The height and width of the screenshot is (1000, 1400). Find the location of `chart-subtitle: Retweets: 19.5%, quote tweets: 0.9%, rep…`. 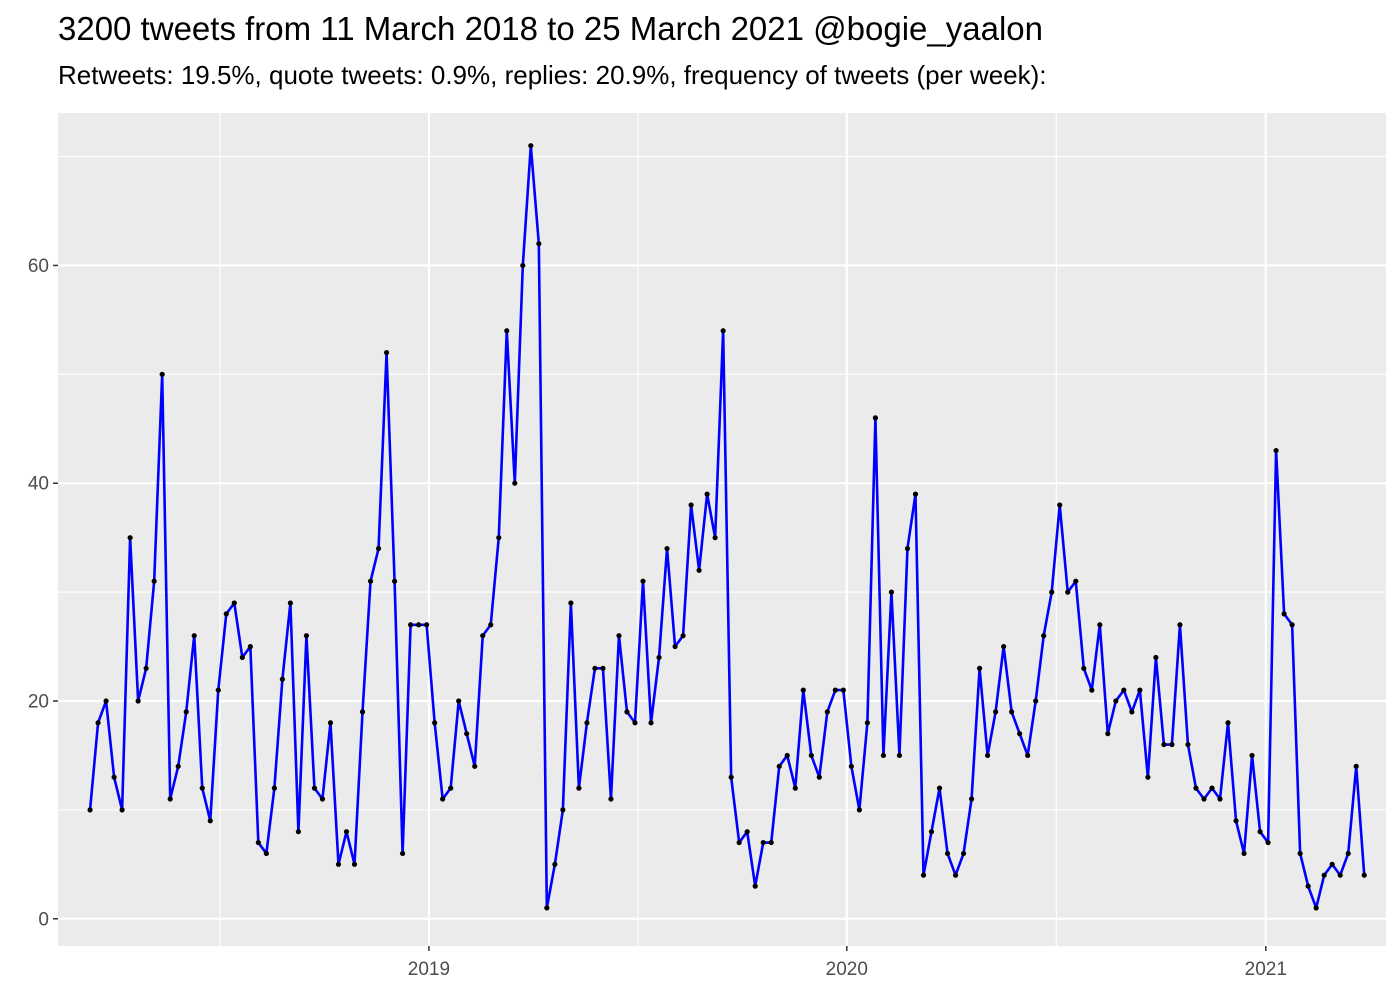

chart-subtitle: Retweets: 19.5%, quote tweets: 0.9%, rep… is located at coordinates (552, 75).